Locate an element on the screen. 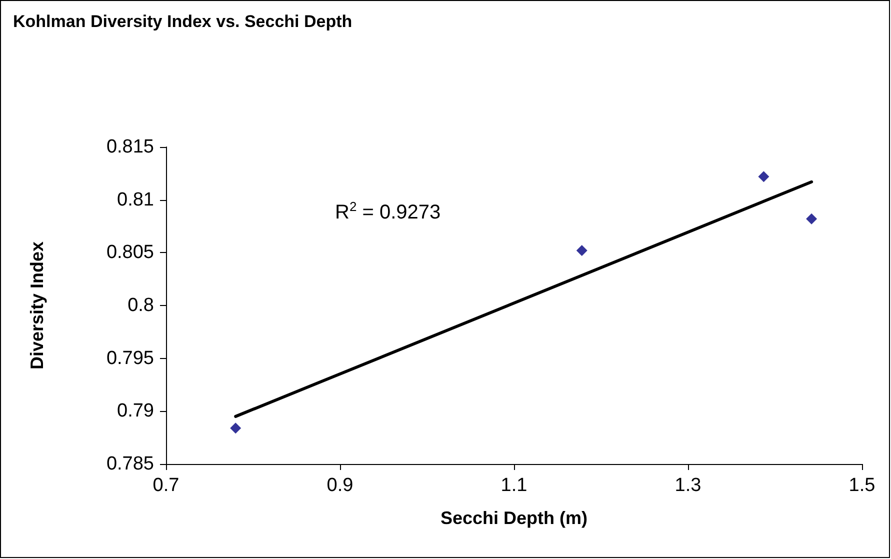 The height and width of the screenshot is (559, 891). x-tick-label: 1.3 is located at coordinates (688, 485).